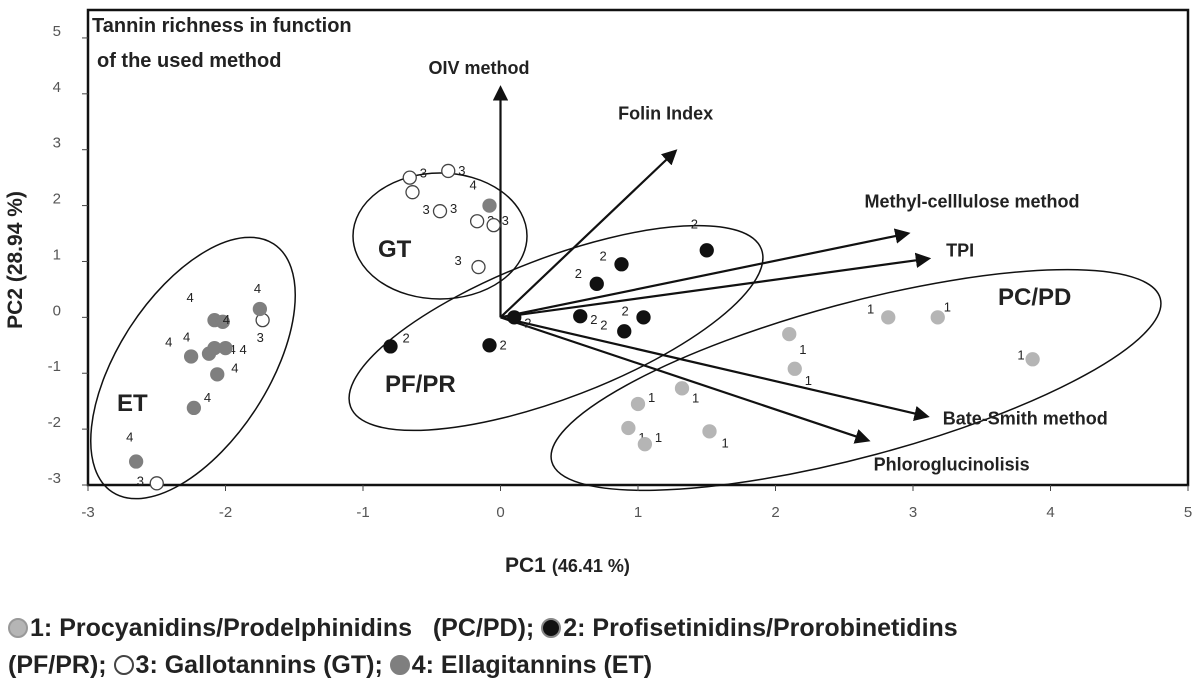 The image size is (1200, 693). What do you see at coordinates (15, 260) in the screenshot?
I see `y-axis-label: PC2 (28.94 %)` at bounding box center [15, 260].